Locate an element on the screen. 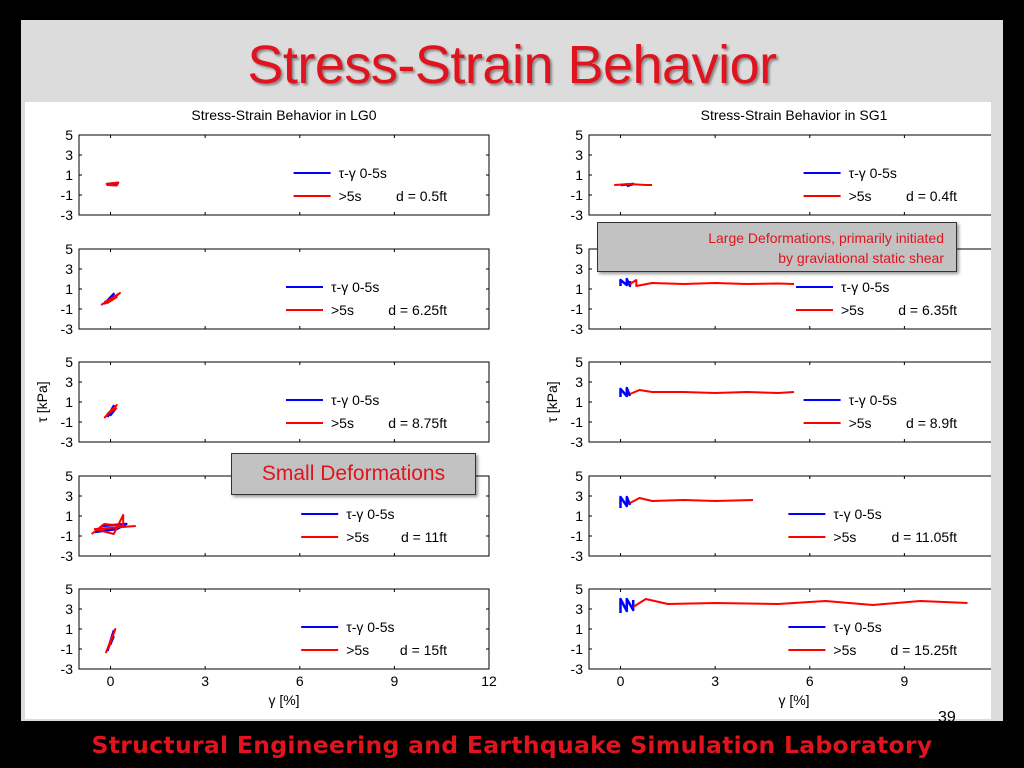 This screenshot has height=768, width=1024. x-axis-label-1: γ [%] is located at coordinates (793, 700).